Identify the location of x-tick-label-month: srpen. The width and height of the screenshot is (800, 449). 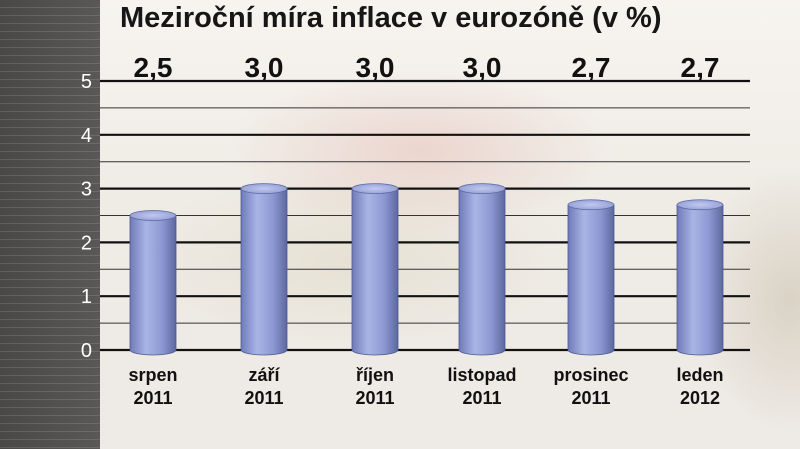
(152, 375).